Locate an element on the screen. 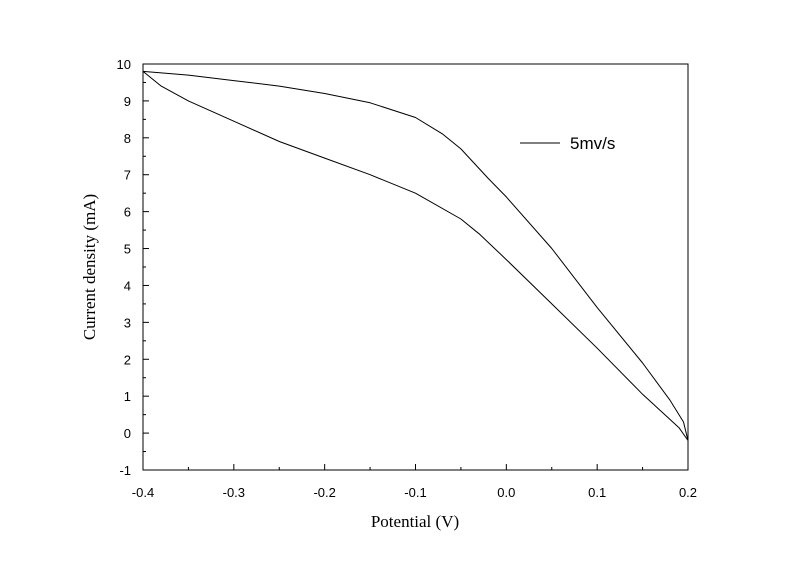  y-tick-label: 2 is located at coordinates (127, 359).